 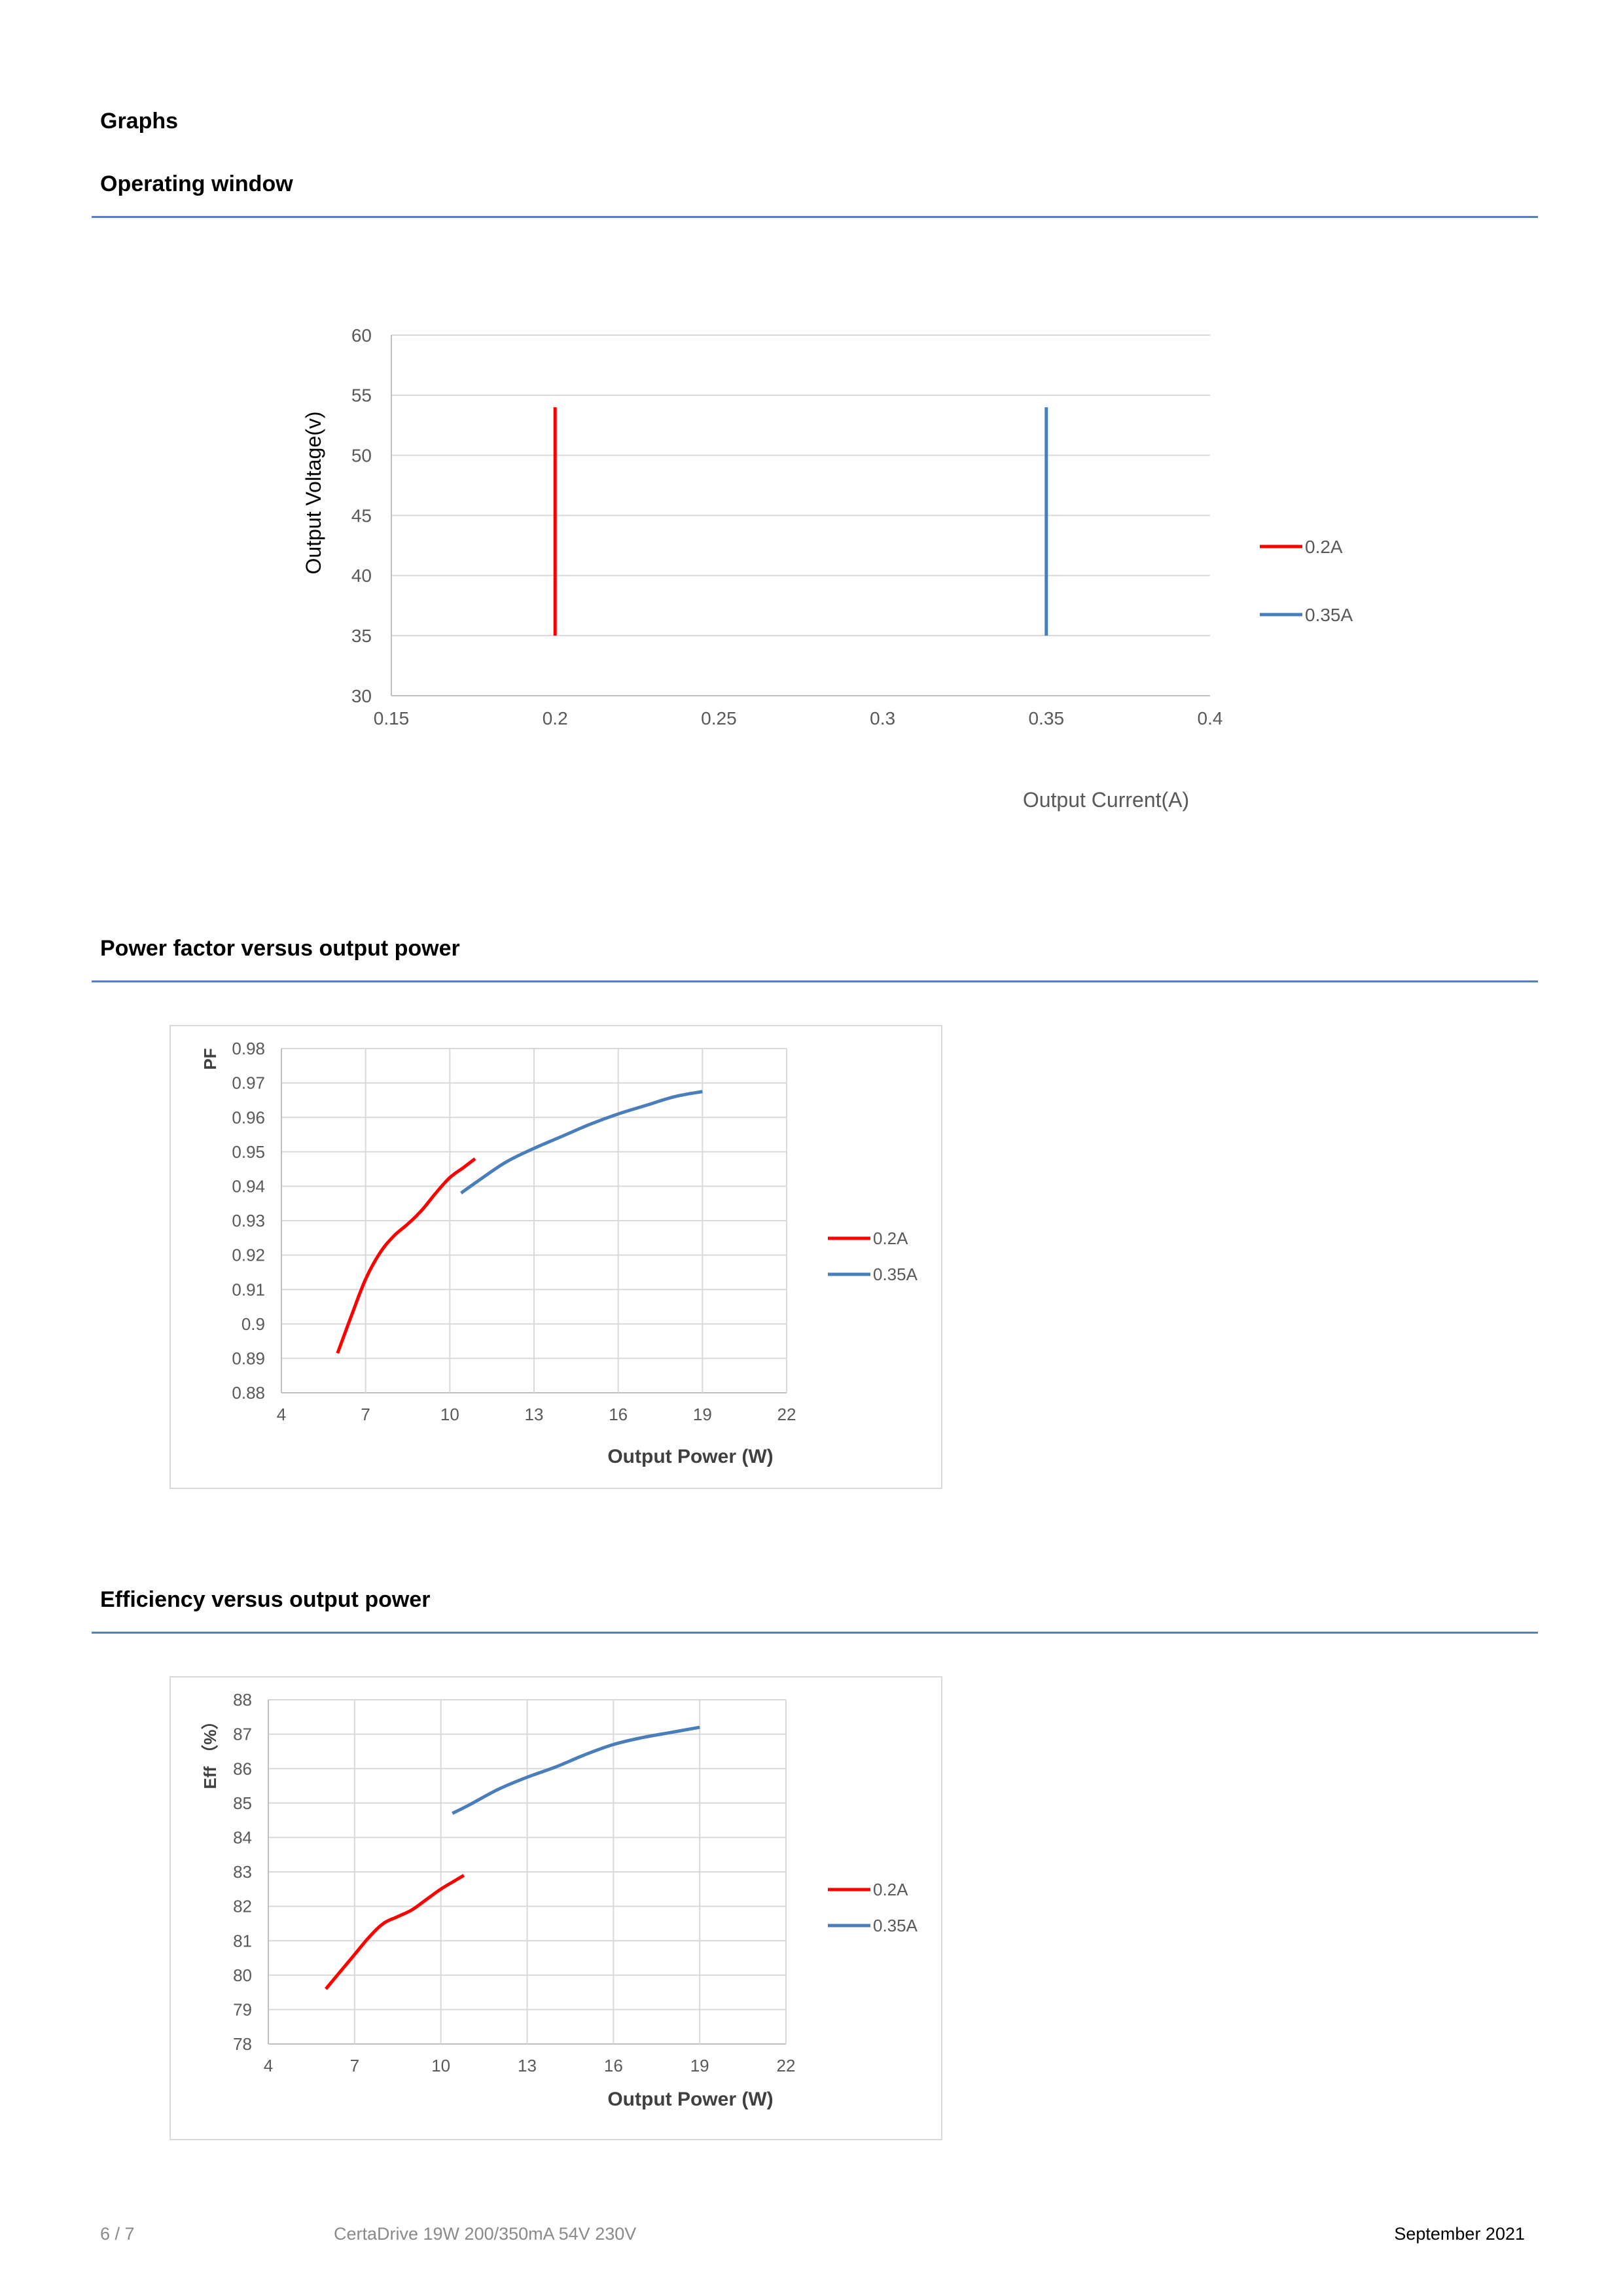 What do you see at coordinates (210, 1750) in the screenshot?
I see `y-axis-label: Eff （%）` at bounding box center [210, 1750].